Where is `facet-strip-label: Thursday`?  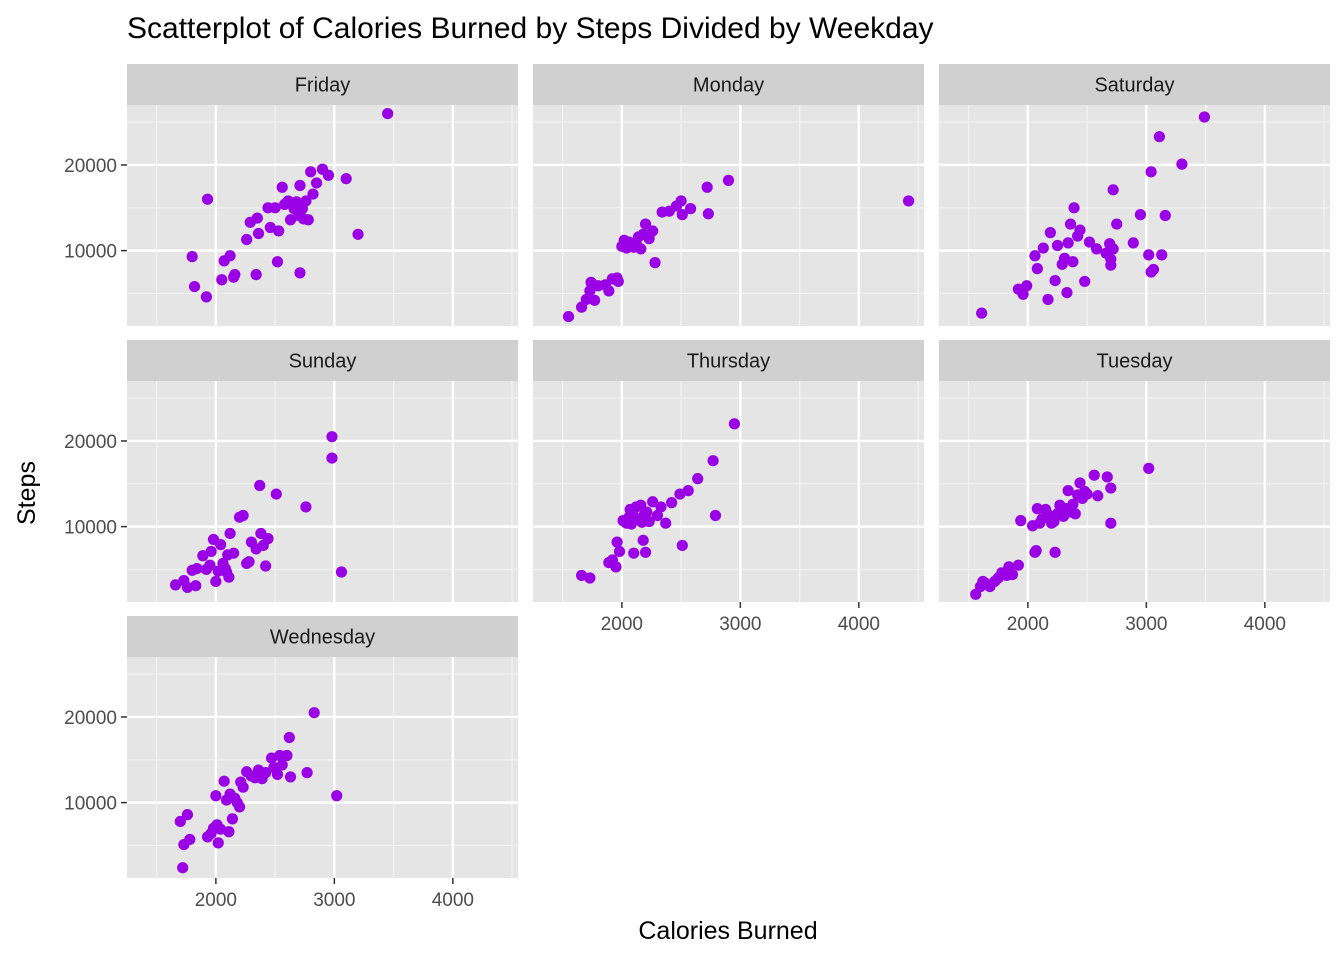
facet-strip-label: Thursday is located at coordinates (728, 362).